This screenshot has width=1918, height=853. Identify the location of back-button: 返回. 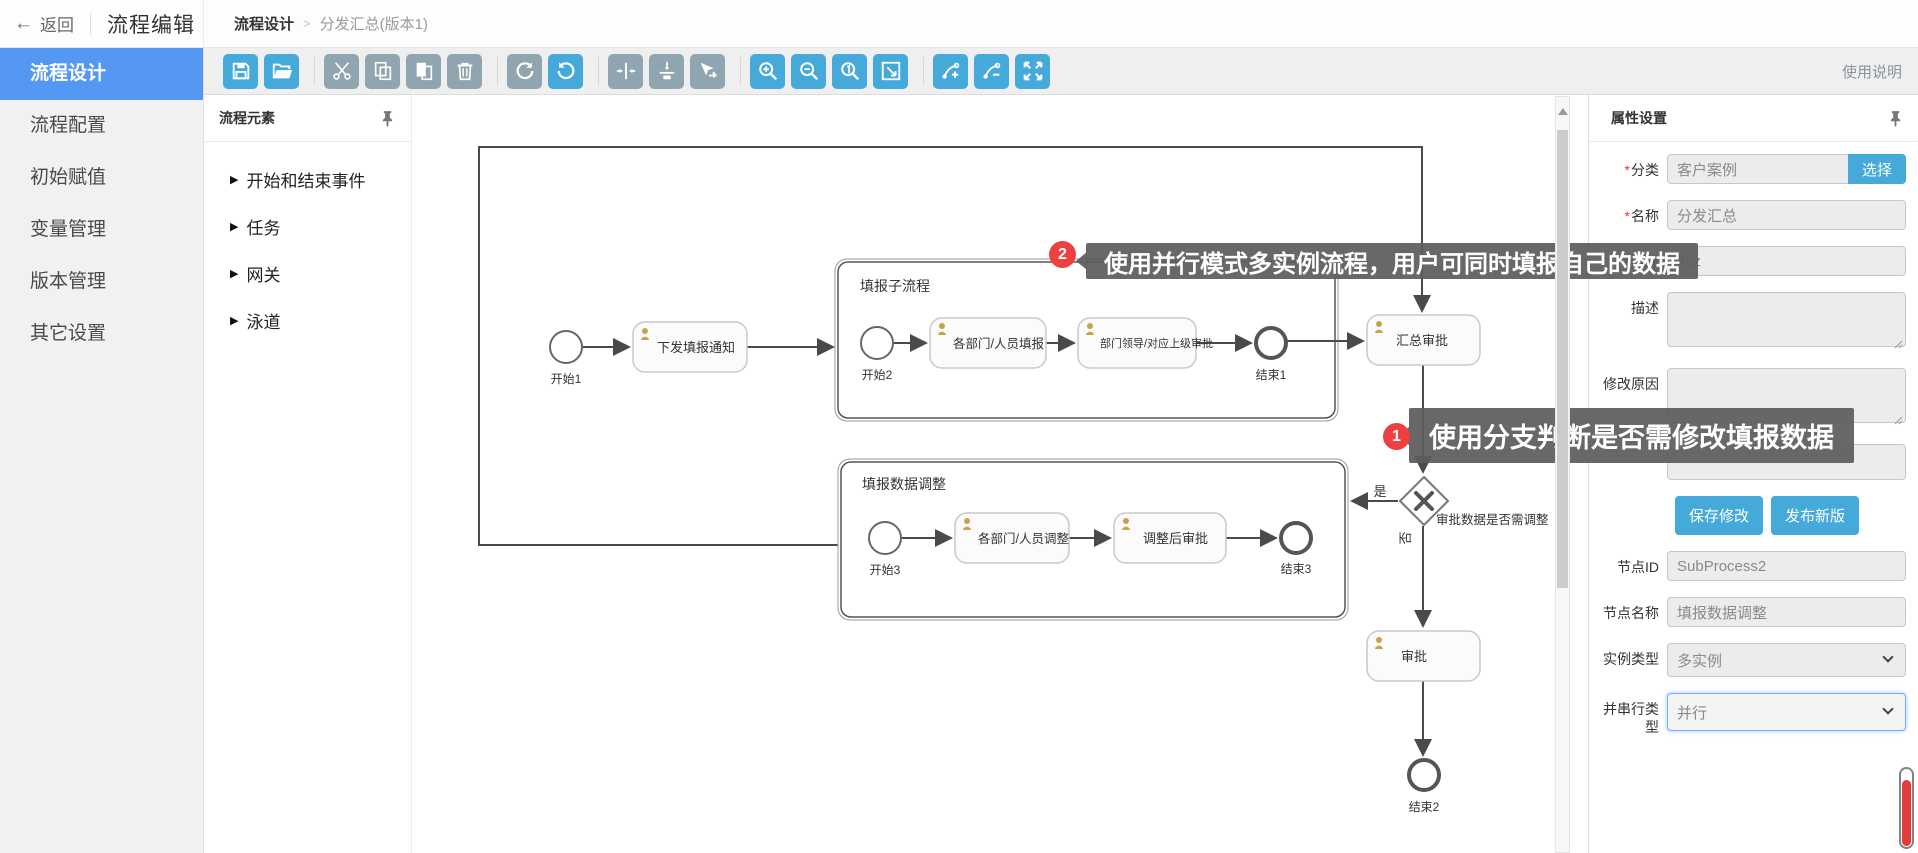
(57, 25).